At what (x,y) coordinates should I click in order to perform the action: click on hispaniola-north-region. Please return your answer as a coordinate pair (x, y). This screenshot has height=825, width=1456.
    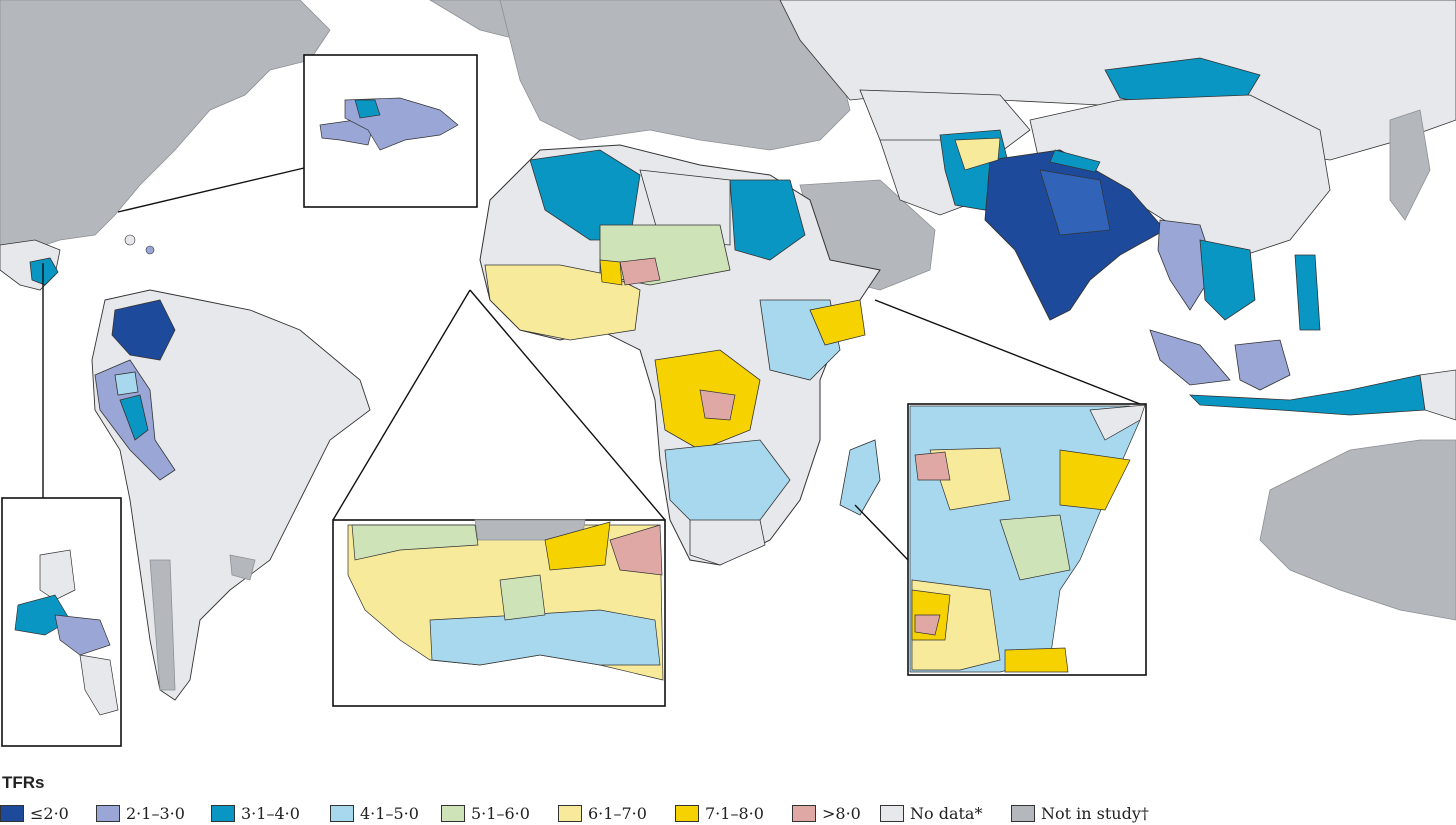
    Looking at the image, I should click on (367, 109).